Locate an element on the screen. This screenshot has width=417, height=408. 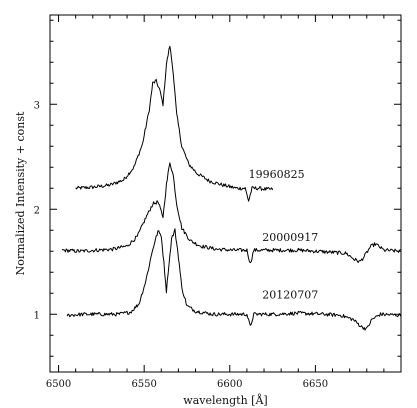
x-tick-label: 6500 is located at coordinates (58, 384).